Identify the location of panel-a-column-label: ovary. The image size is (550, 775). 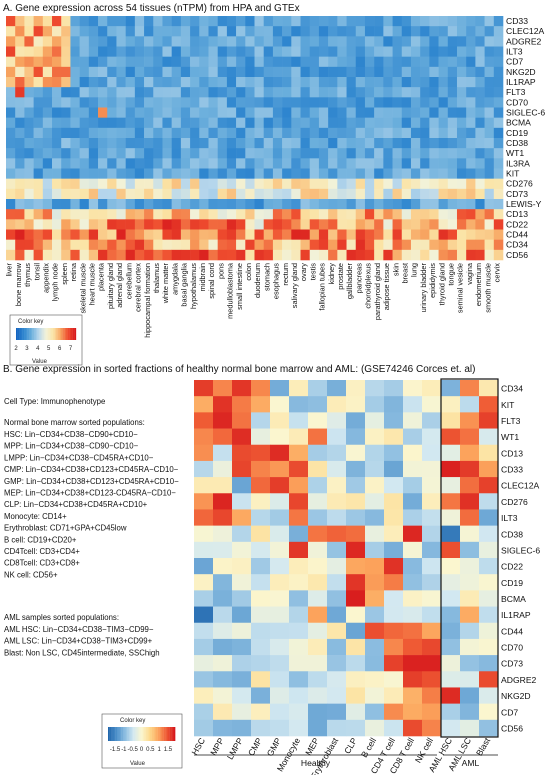
(303, 272).